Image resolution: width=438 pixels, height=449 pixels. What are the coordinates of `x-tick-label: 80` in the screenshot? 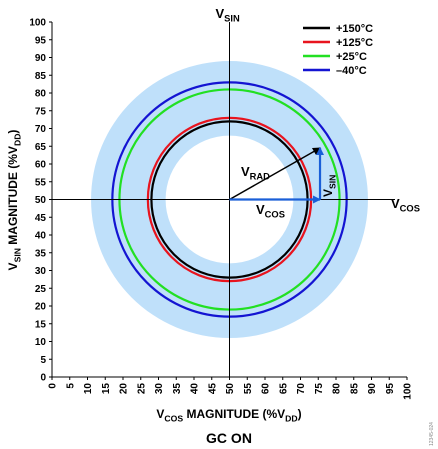 It's located at (337, 389).